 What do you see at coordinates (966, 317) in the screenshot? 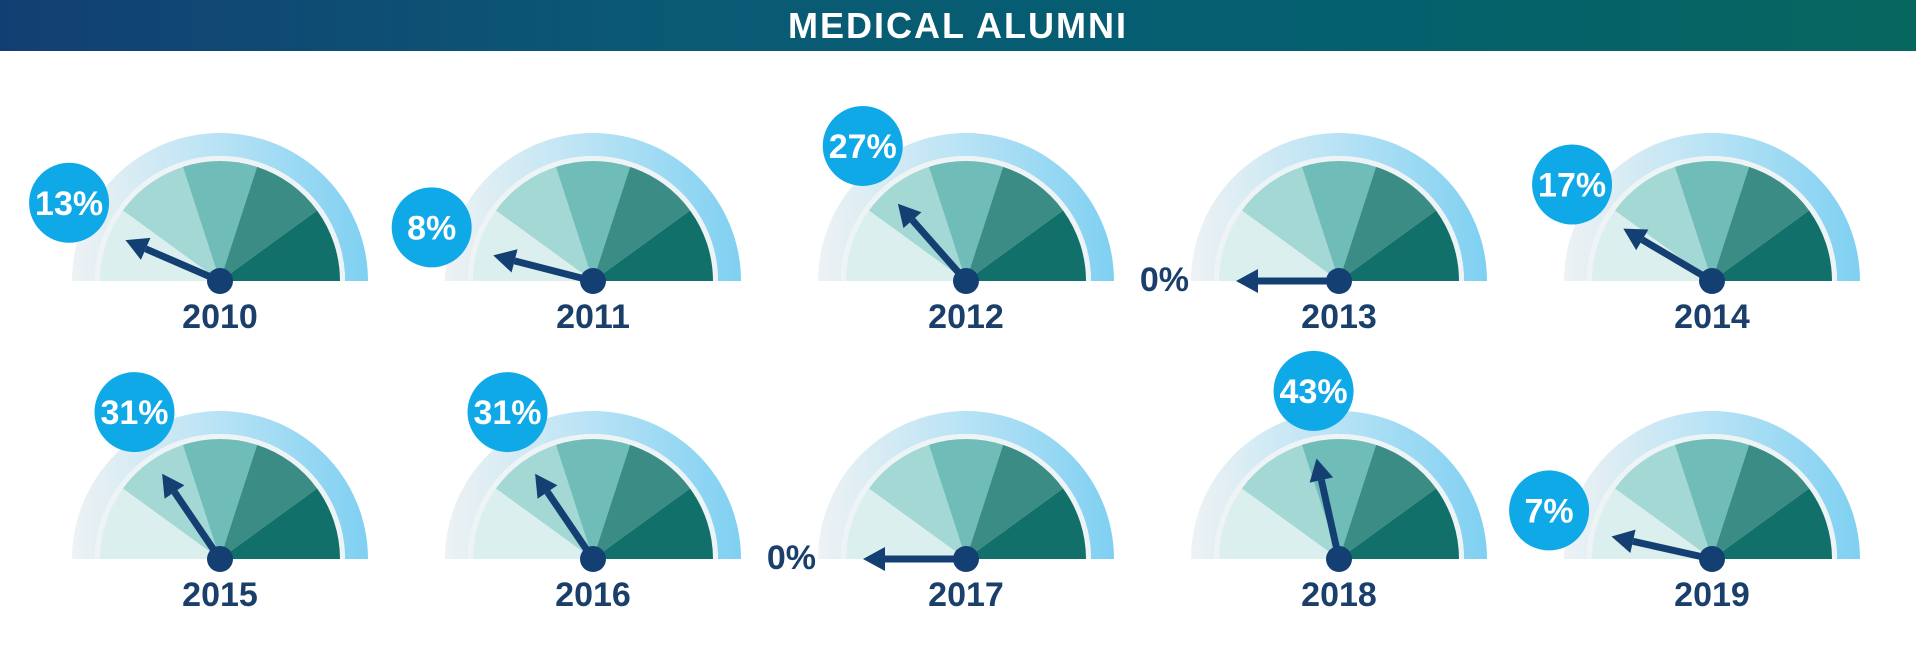
I see `gauge-year-label: 2012` at bounding box center [966, 317].